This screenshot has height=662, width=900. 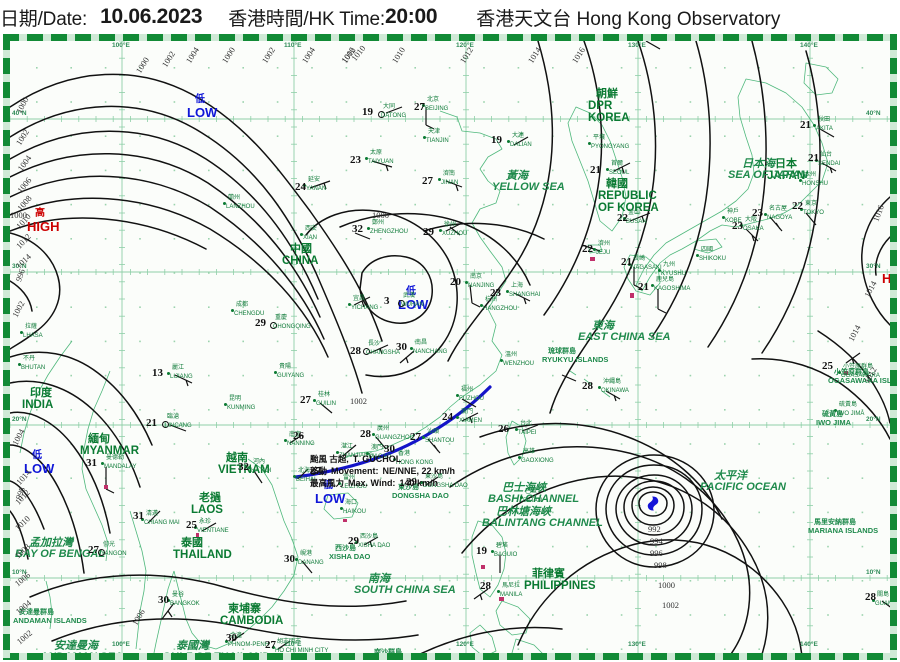 I want to click on station-temperature: 3, so click(x=387, y=301).